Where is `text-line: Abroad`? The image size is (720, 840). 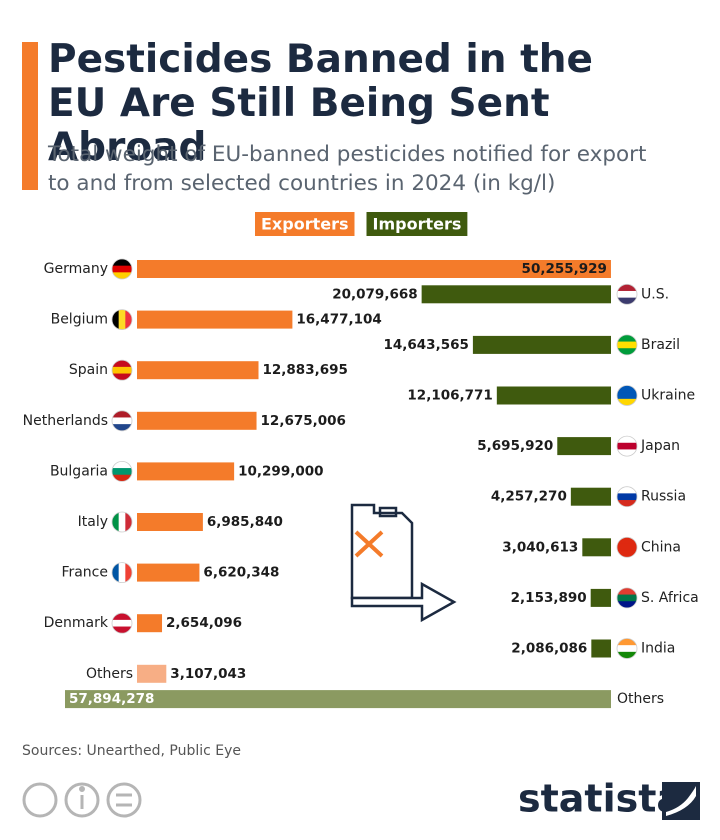 text-line: Abroad is located at coordinates (127, 147).